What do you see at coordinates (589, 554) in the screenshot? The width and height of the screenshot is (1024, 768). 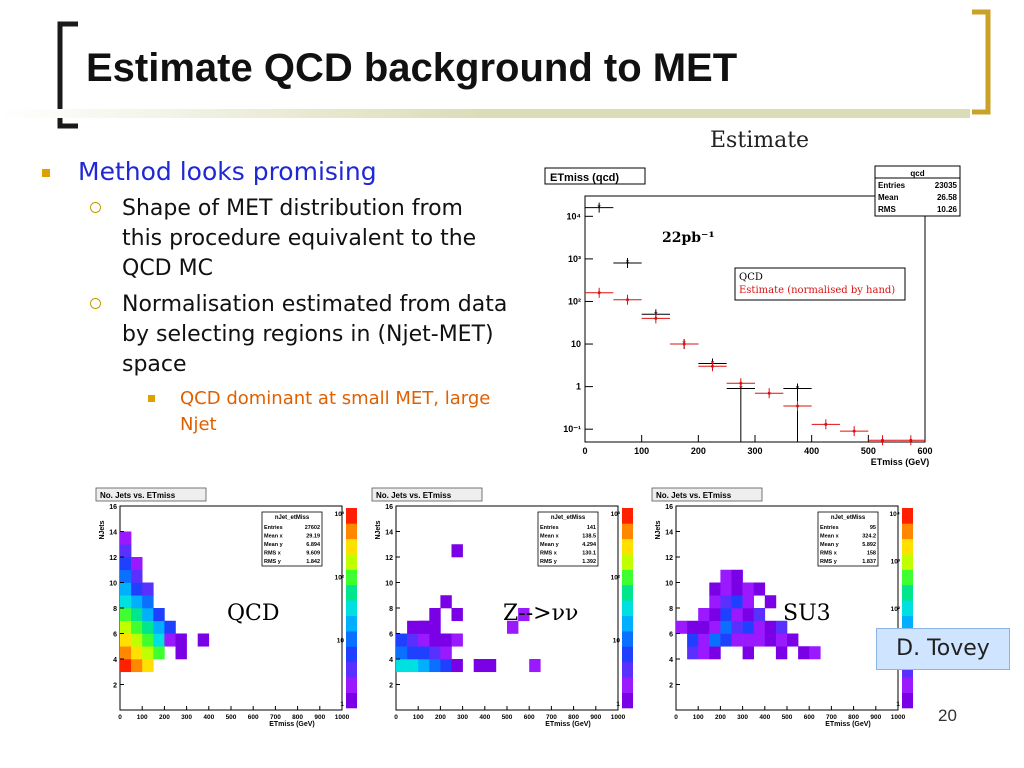 I see `stats-value: 130.1` at bounding box center [589, 554].